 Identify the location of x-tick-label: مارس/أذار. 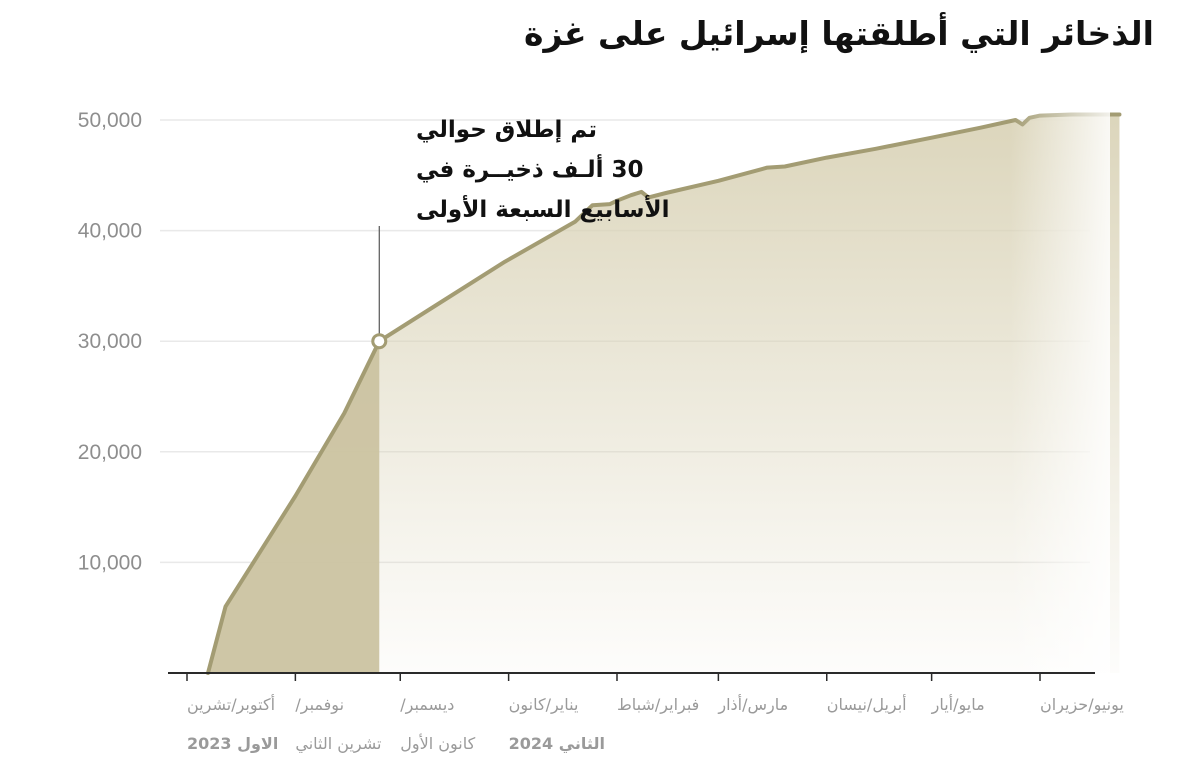
(752, 704).